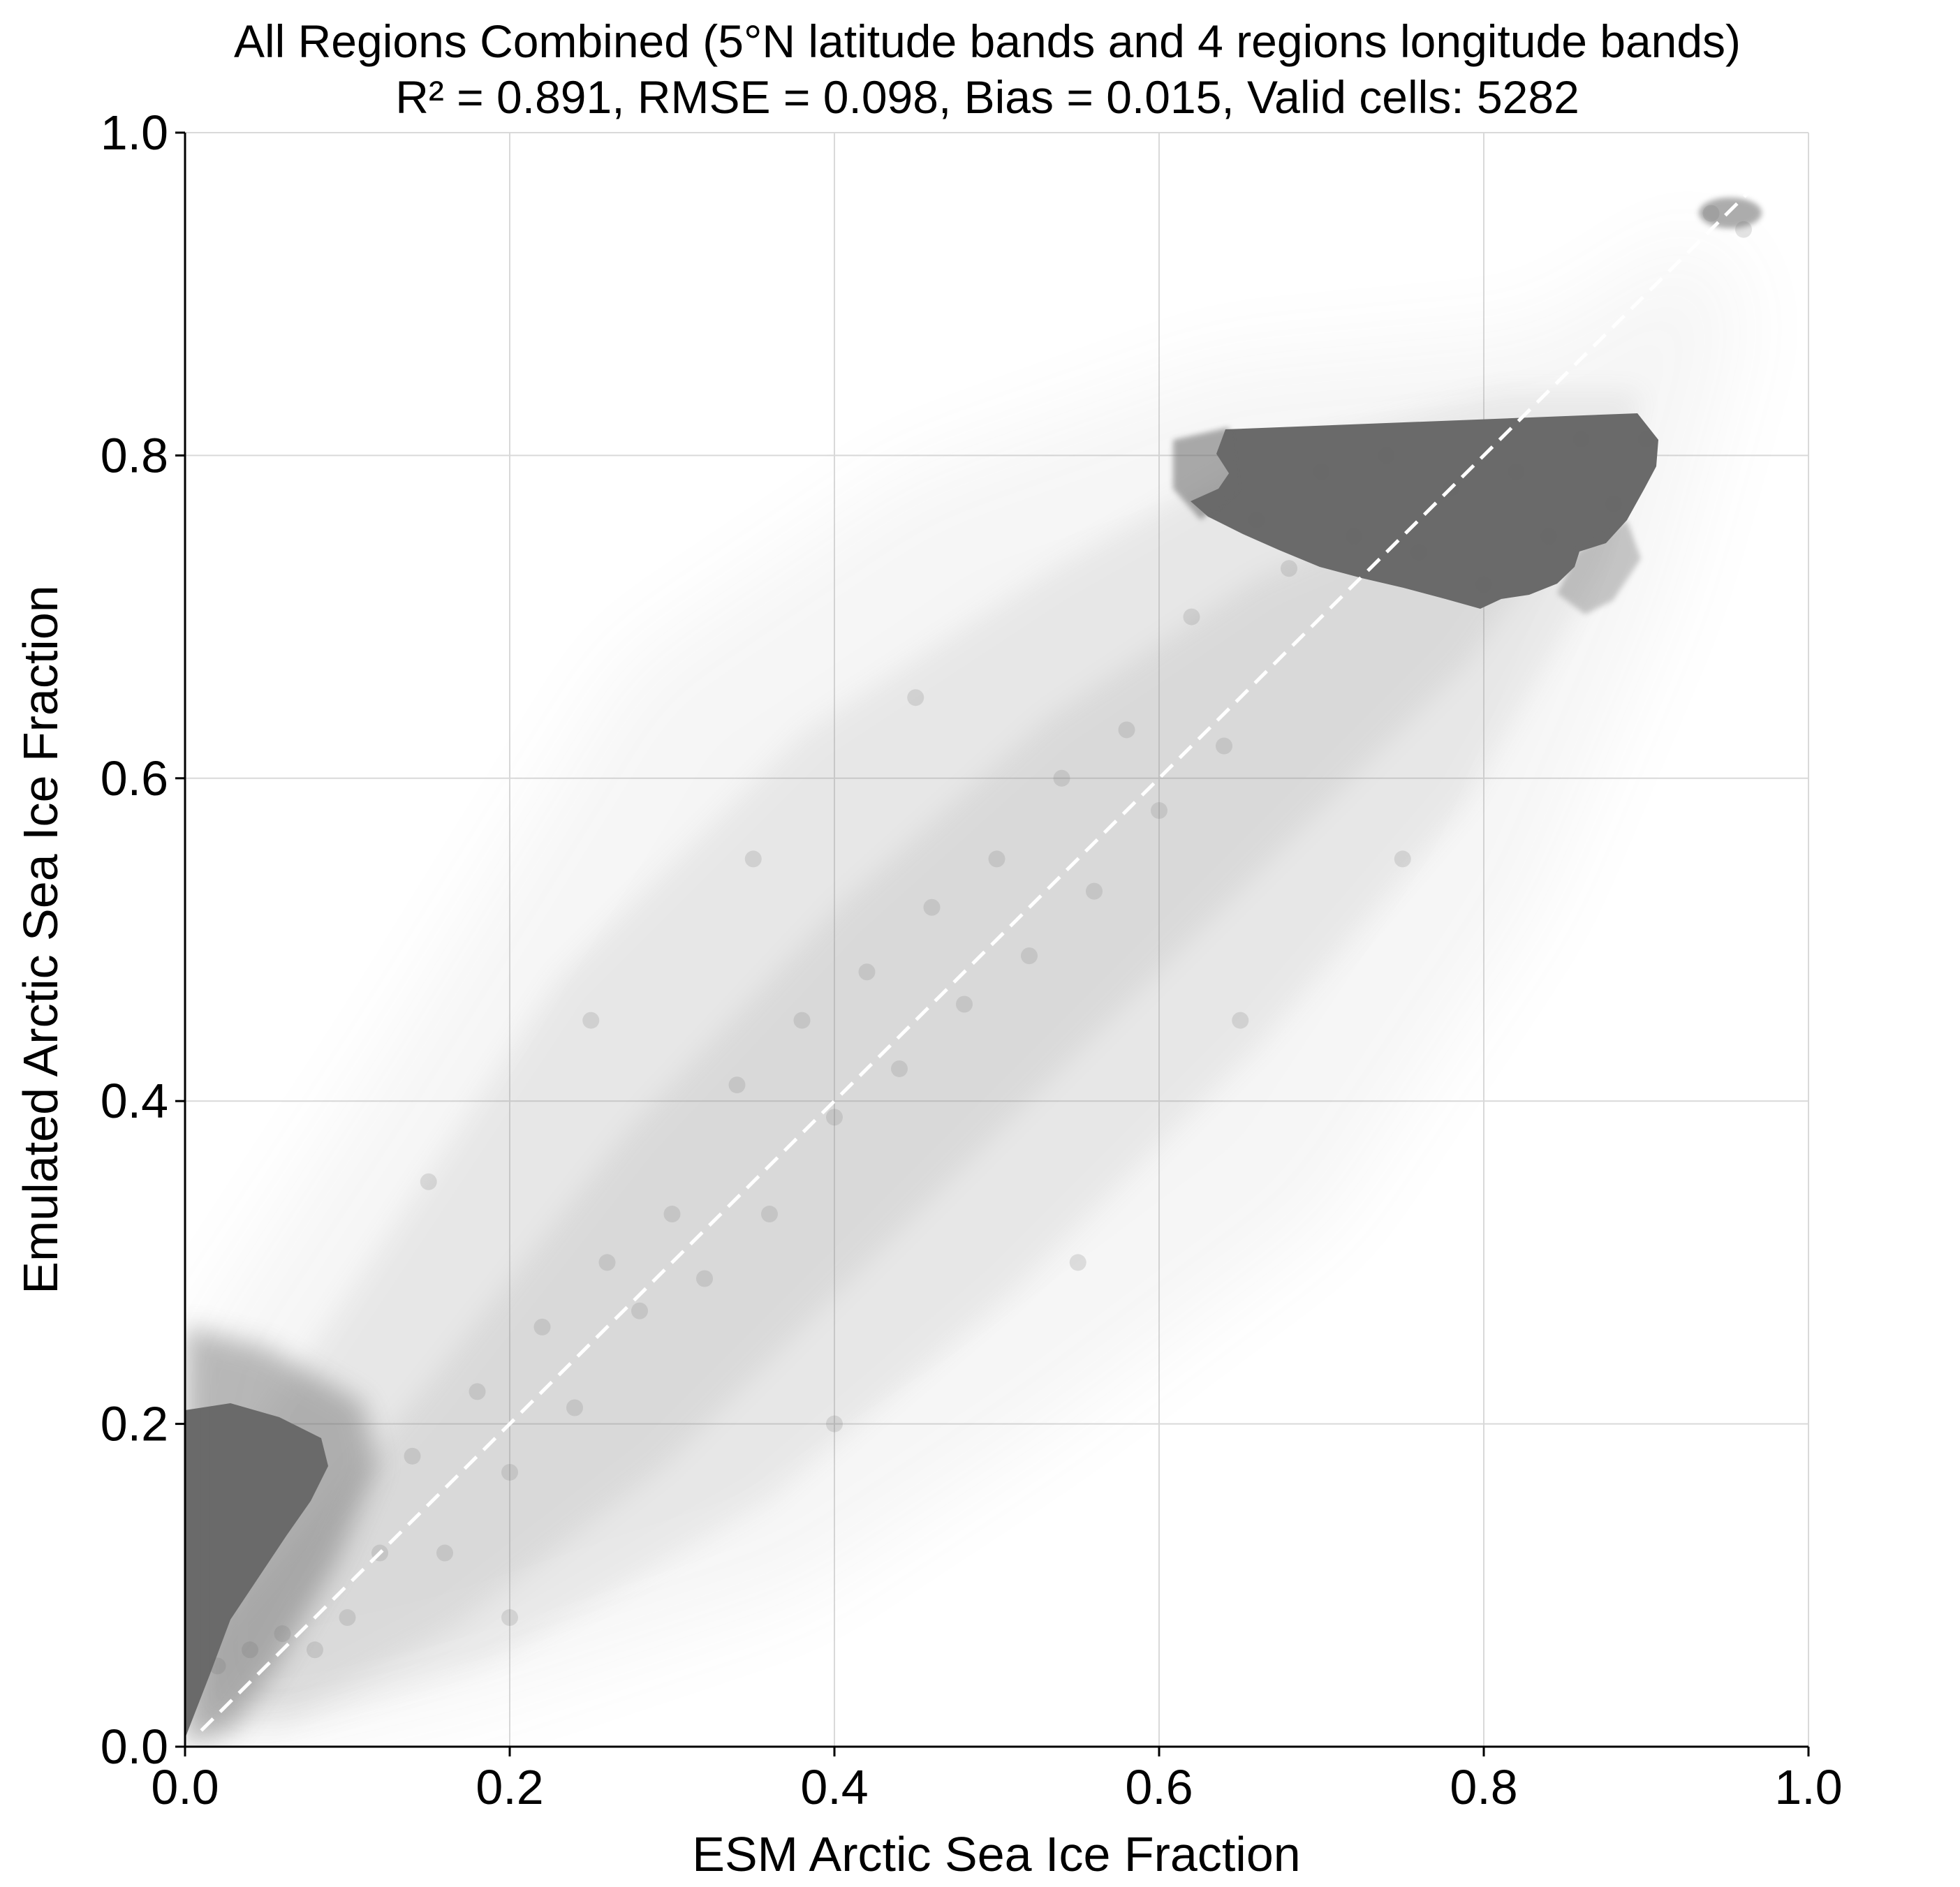 Image resolution: width=1960 pixels, height=1887 pixels. Describe the element at coordinates (134, 1746) in the screenshot. I see `y-tick-label: 0.0` at that location.